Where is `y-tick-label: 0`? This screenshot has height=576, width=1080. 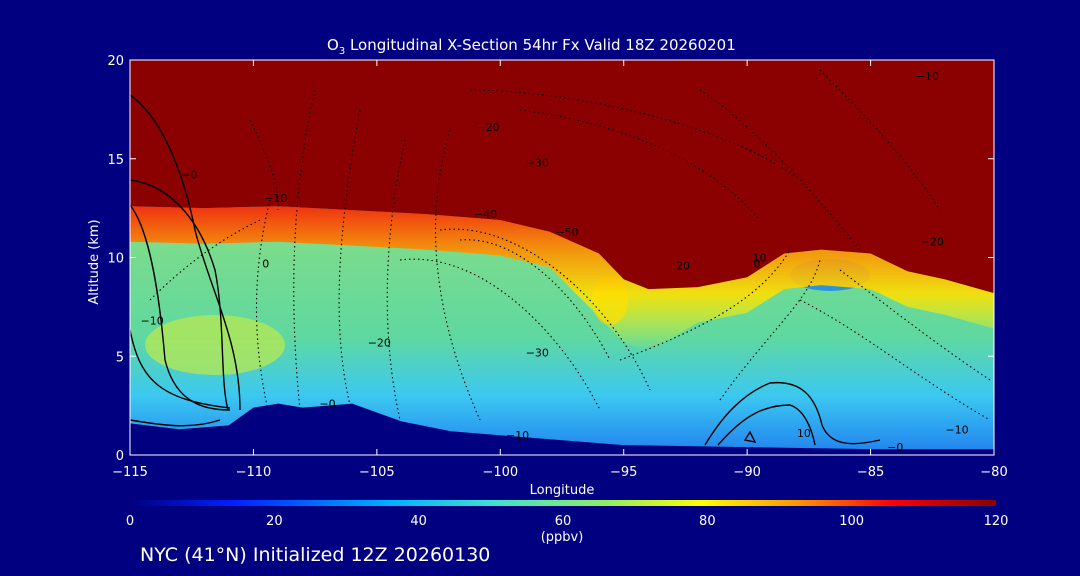
y-tick-label: 0 is located at coordinates (120, 456).